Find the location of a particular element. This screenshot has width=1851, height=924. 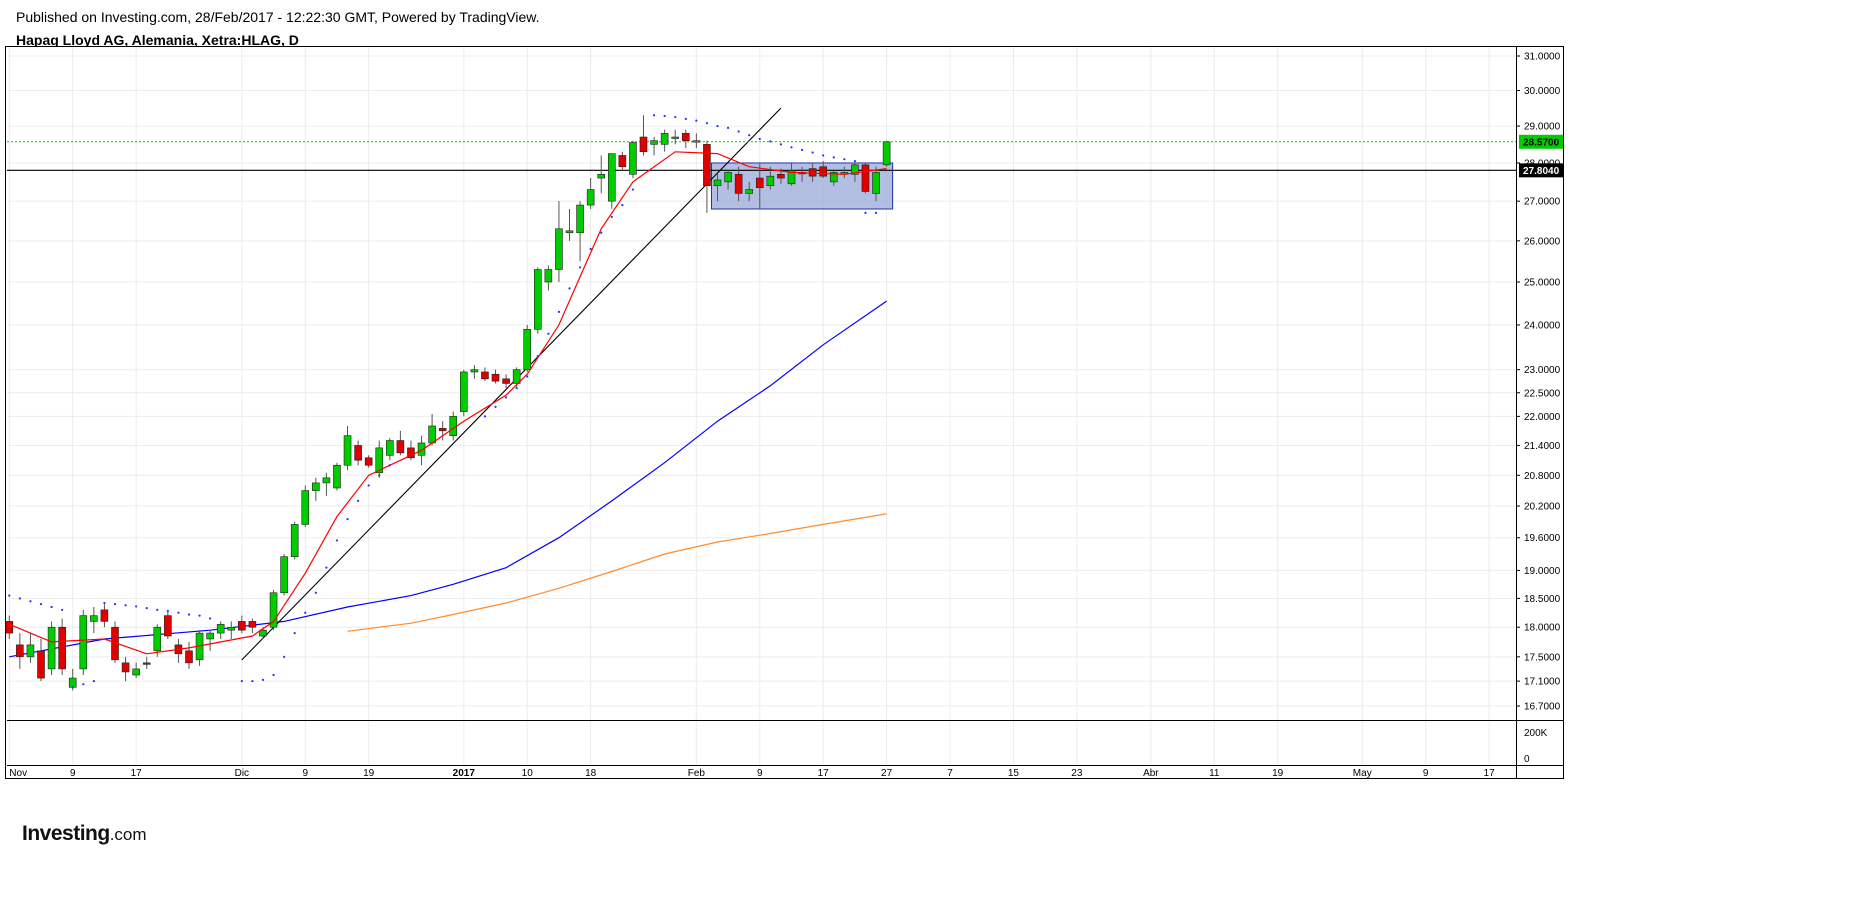

chart-symbol-title: Hapag Lloyd AG, Alemania, Xetra:HLAG, D is located at coordinates (157, 40).